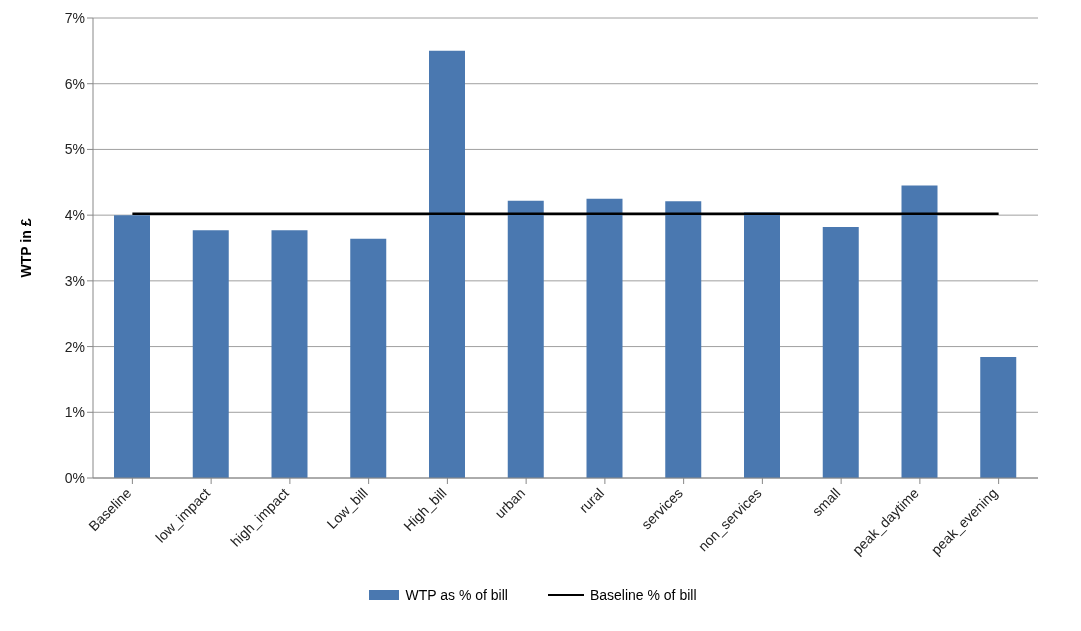 The image size is (1081, 631). Describe the element at coordinates (74, 346) in the screenshot. I see `y-tick-label: 2%` at that location.